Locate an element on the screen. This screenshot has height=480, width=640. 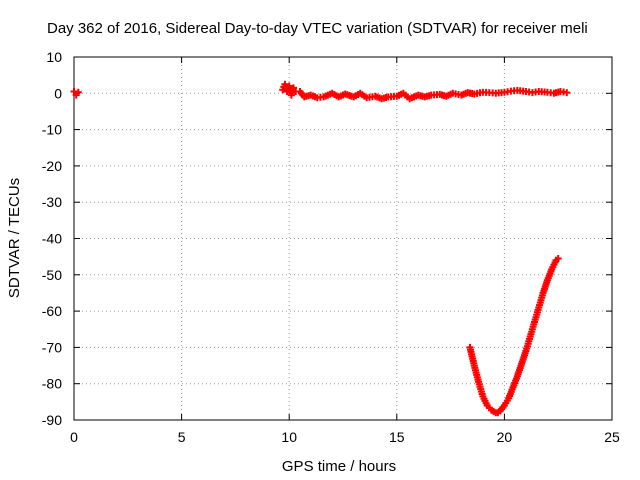
y-tick-label: -40 is located at coordinates (52, 239).